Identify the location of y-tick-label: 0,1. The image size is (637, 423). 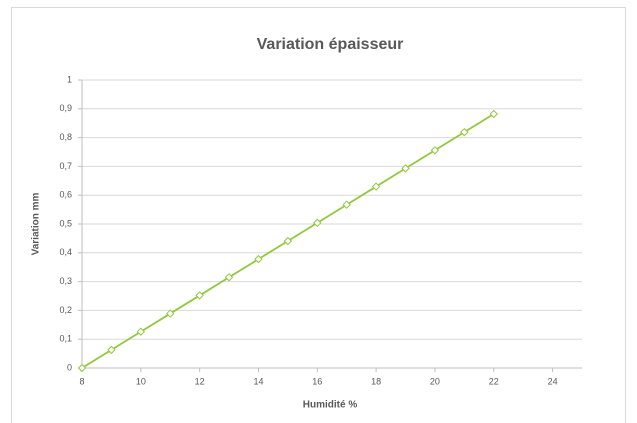
(65, 339).